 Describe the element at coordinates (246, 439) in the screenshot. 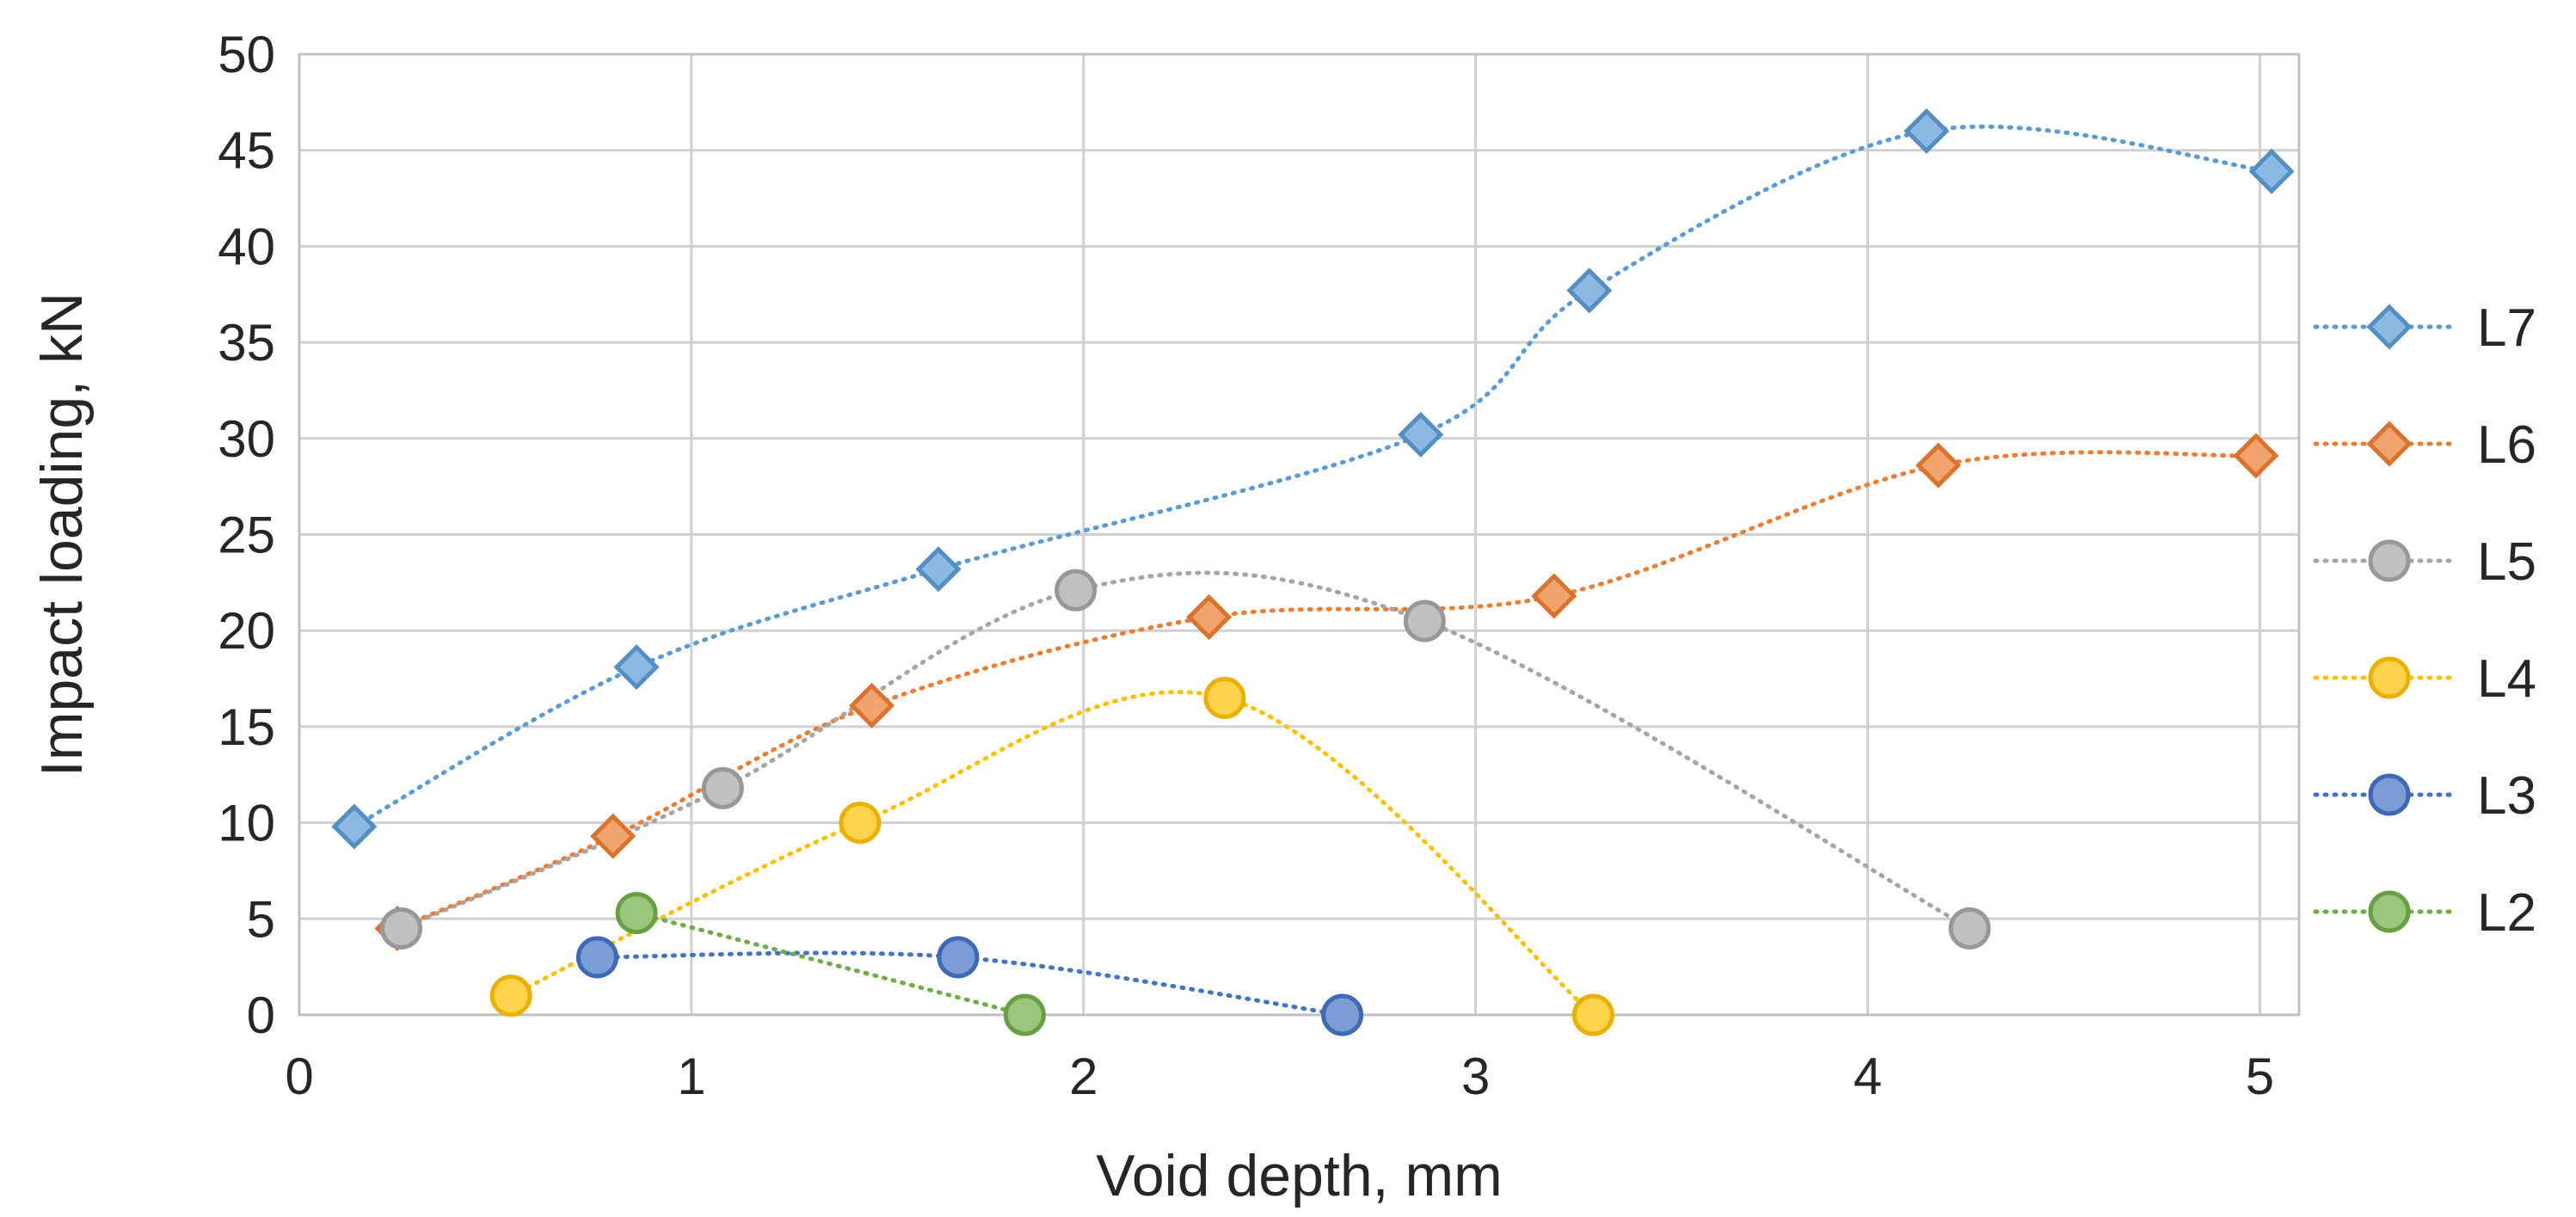

I see `y-tick-label: 30` at that location.